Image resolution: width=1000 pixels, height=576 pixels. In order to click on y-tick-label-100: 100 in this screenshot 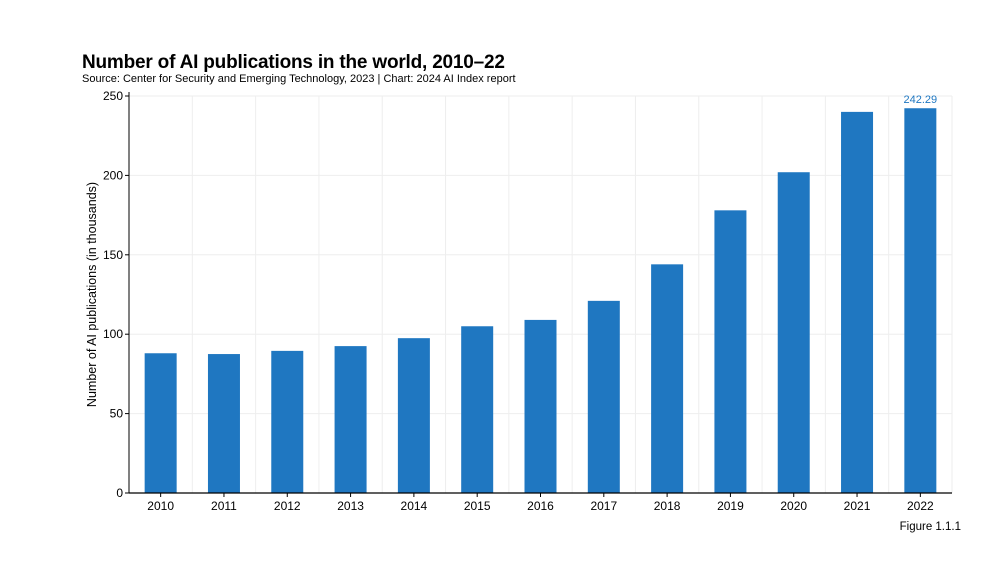, I will do `click(113, 334)`.